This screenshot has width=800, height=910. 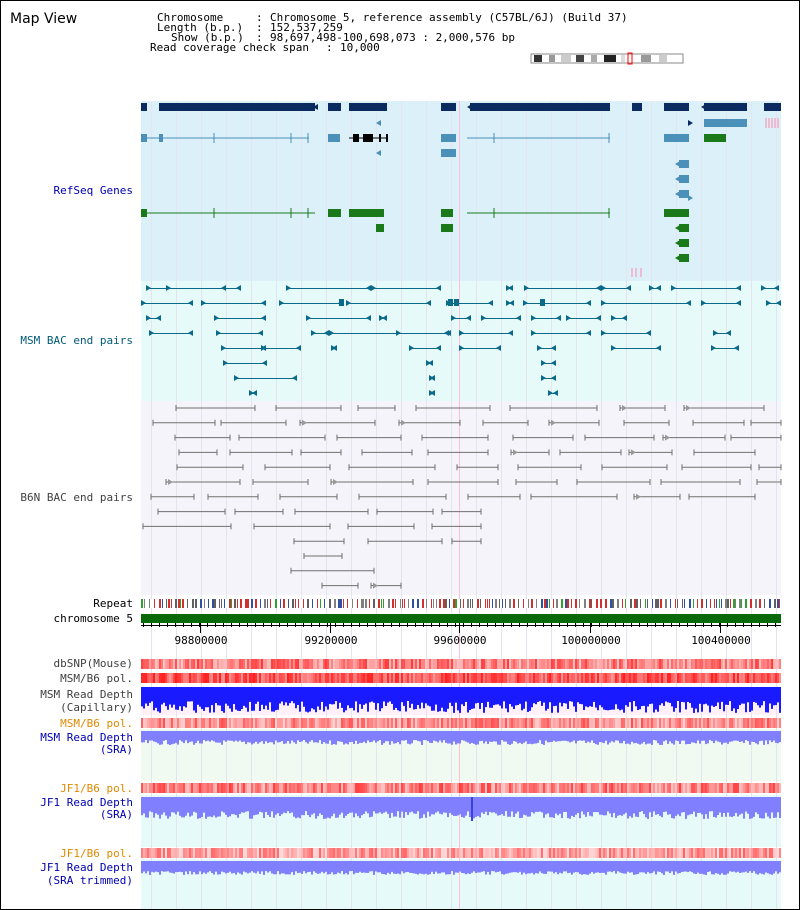 I want to click on jf1-depth-label: JF1 Read Depth, so click(x=86, y=802).